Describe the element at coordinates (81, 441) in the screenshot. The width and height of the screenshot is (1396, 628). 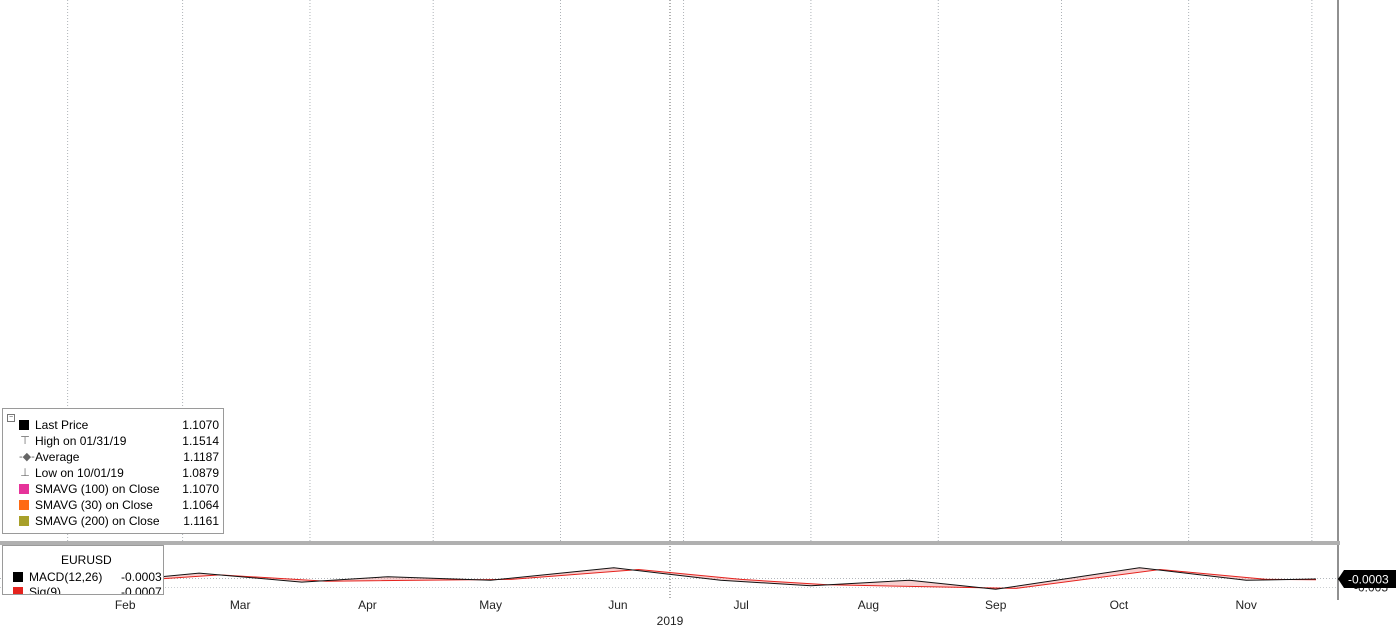
I see `legend-label: High on 01/31/19` at that location.